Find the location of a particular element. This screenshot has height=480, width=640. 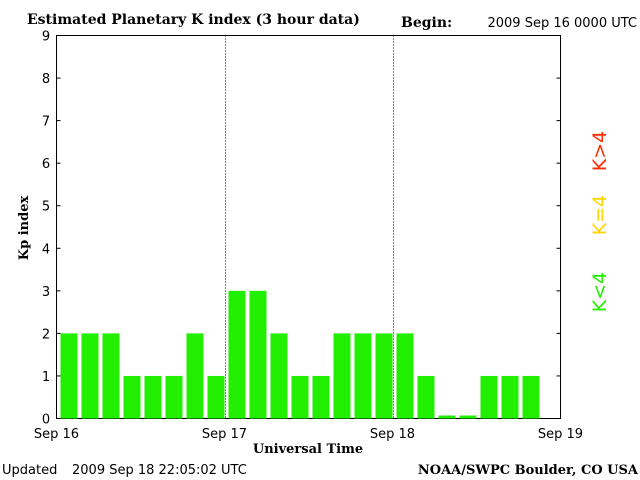

begin-value: 2009 Sep 16 0000 UTC is located at coordinates (562, 23).